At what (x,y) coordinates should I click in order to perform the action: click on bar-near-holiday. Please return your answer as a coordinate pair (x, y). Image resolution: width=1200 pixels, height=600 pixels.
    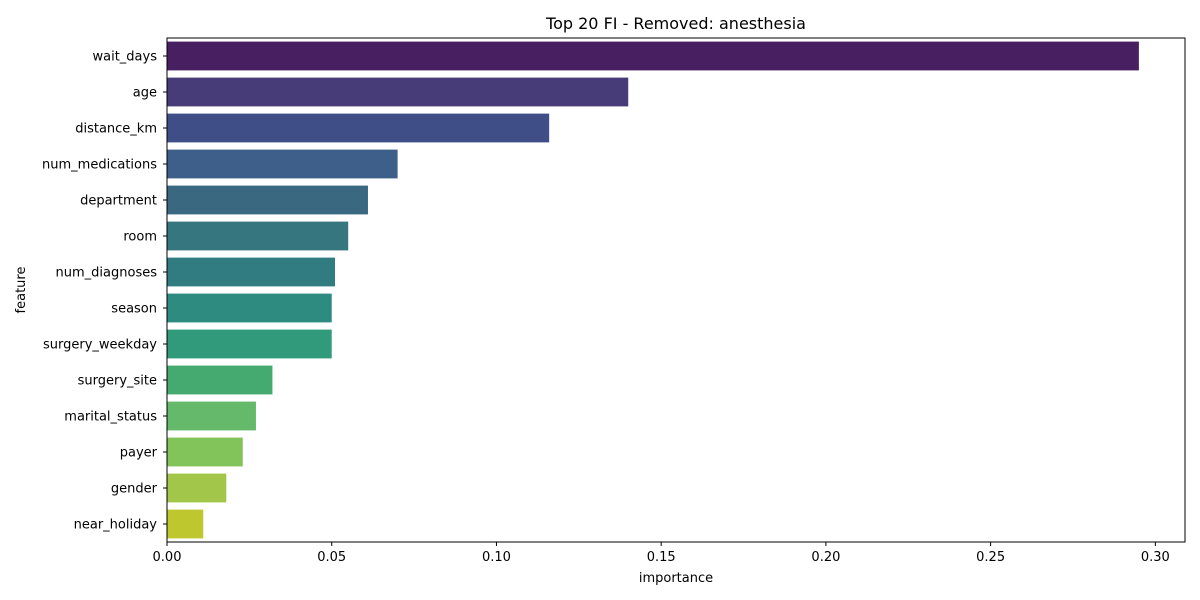
    Looking at the image, I should click on (185, 524).